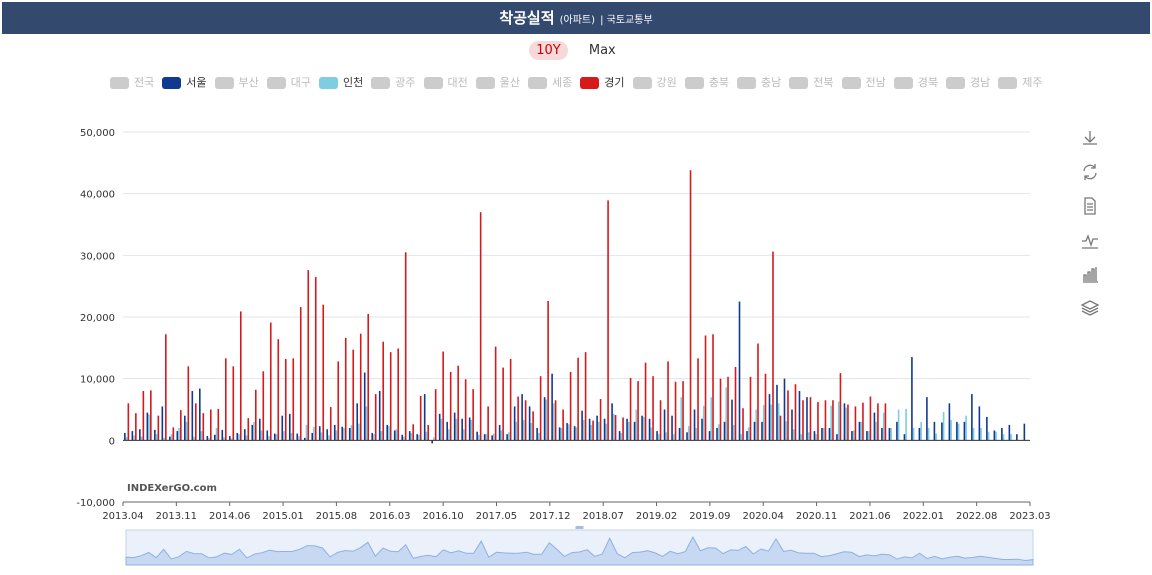  I want to click on x-tick-label: 2023.03, so click(1029, 516).